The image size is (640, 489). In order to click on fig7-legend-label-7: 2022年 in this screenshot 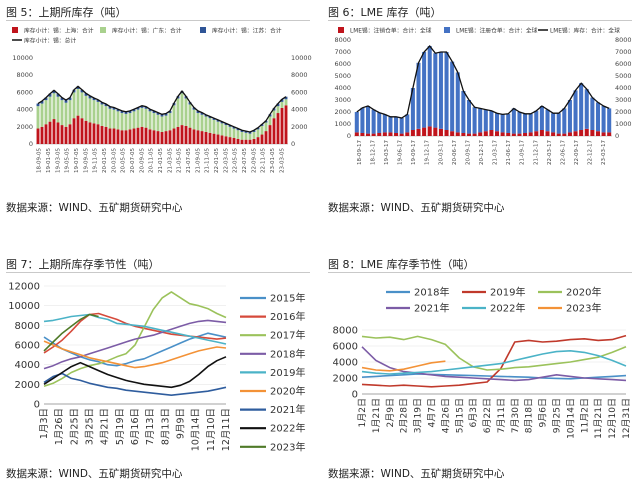, I will do `click(287, 428)`.